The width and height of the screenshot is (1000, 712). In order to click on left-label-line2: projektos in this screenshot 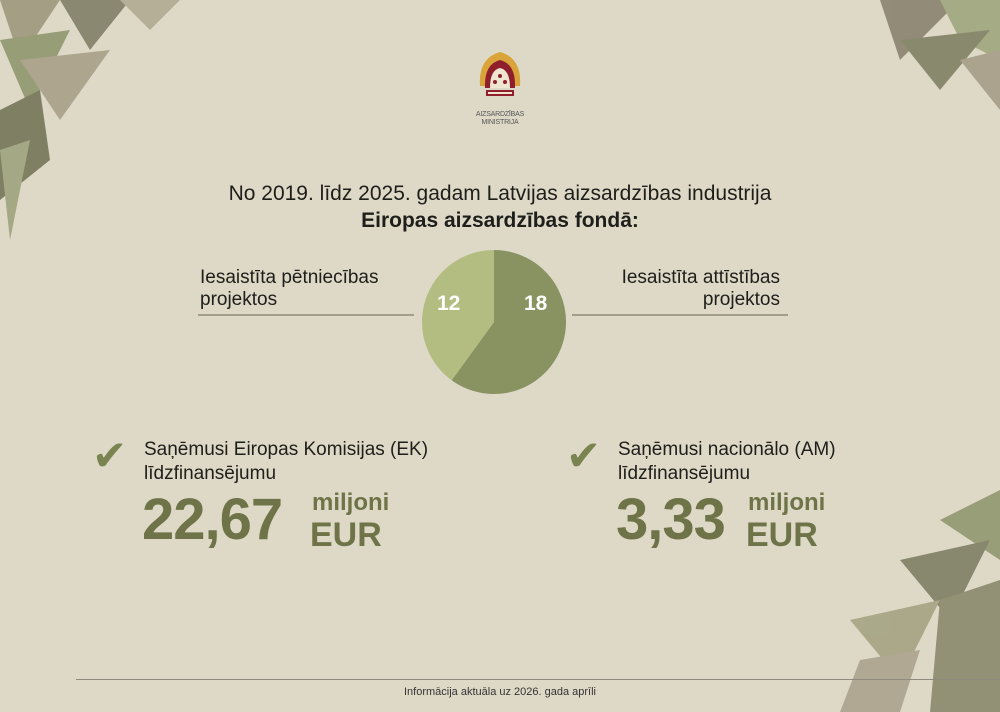, I will do `click(239, 299)`.